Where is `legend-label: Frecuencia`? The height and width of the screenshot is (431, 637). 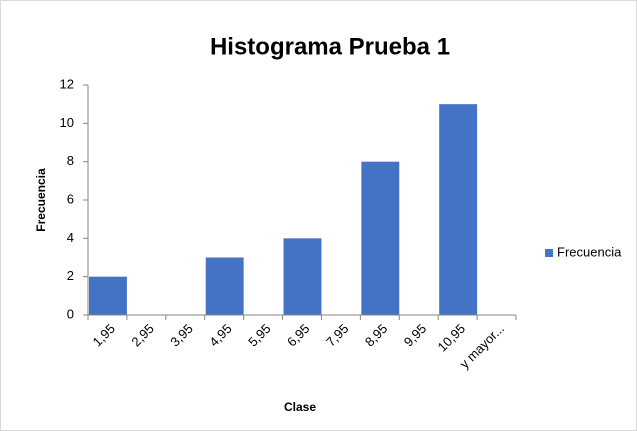 legend-label: Frecuencia is located at coordinates (589, 251).